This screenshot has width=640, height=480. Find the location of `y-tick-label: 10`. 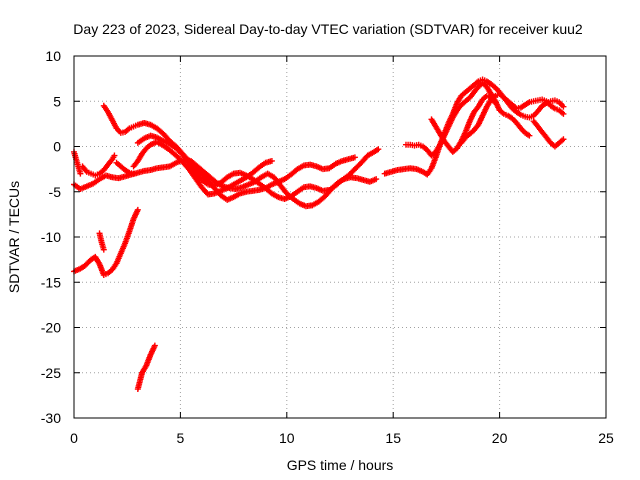

y-tick-label: 10 is located at coordinates (53, 56).